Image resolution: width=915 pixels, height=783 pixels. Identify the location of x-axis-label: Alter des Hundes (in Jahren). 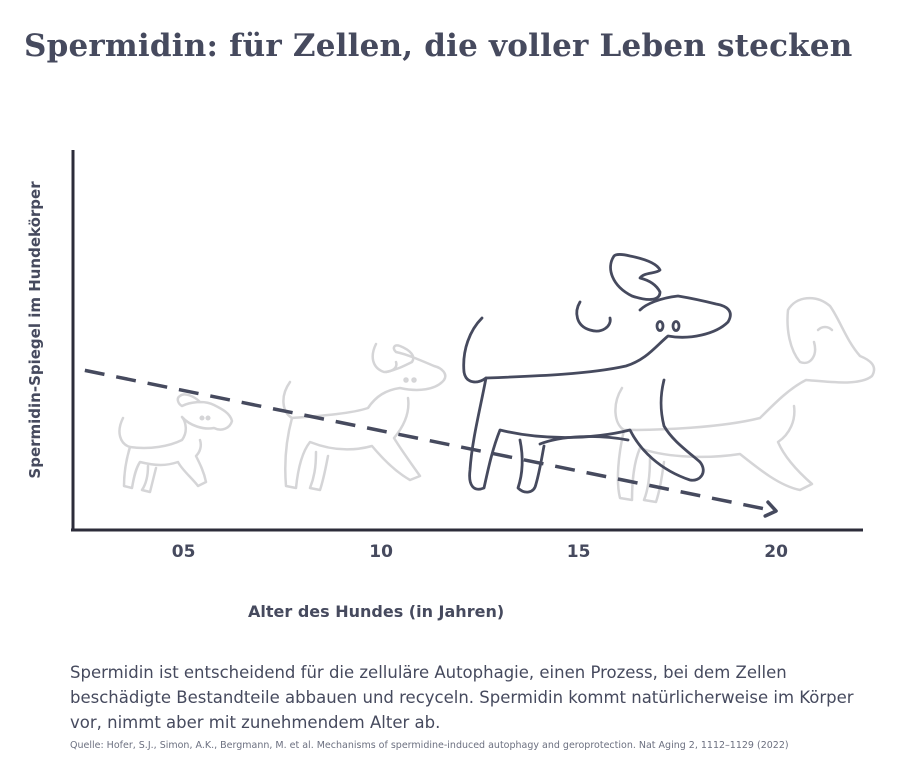
(376, 611).